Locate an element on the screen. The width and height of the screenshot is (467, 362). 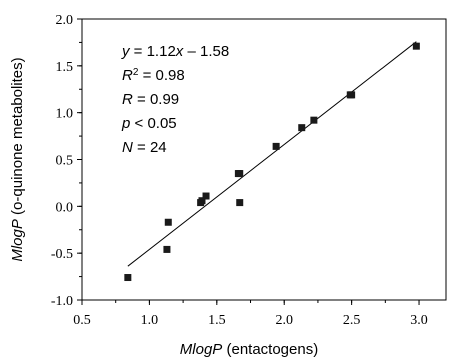
annotation-line: R = 0.99 is located at coordinates (150, 99).